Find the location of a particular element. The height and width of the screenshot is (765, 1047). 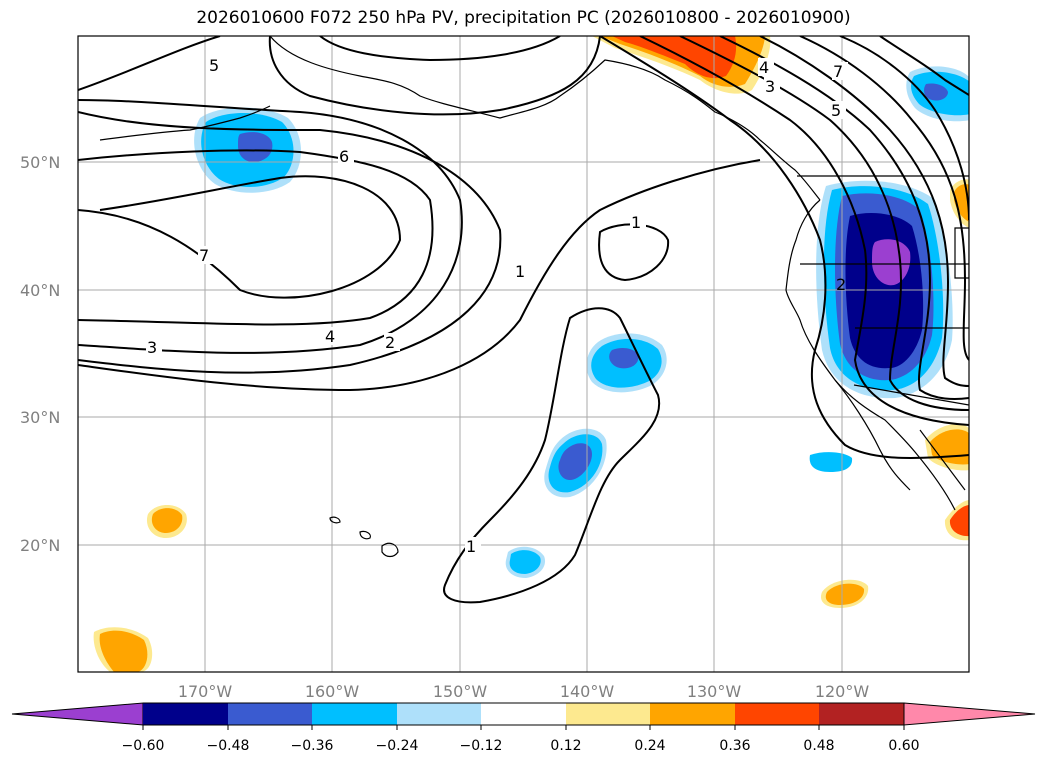

contour-label-2-wc: 2 is located at coordinates (841, 284).